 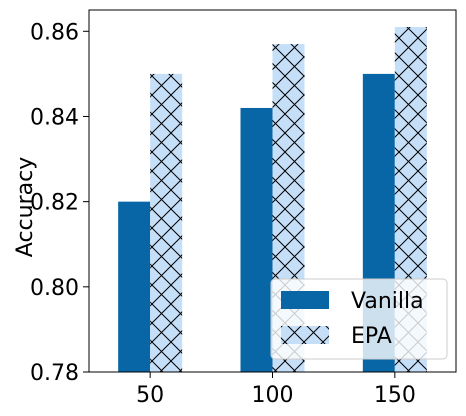 I want to click on y-tick-label-0.80: 0.80, so click(x=54, y=288).